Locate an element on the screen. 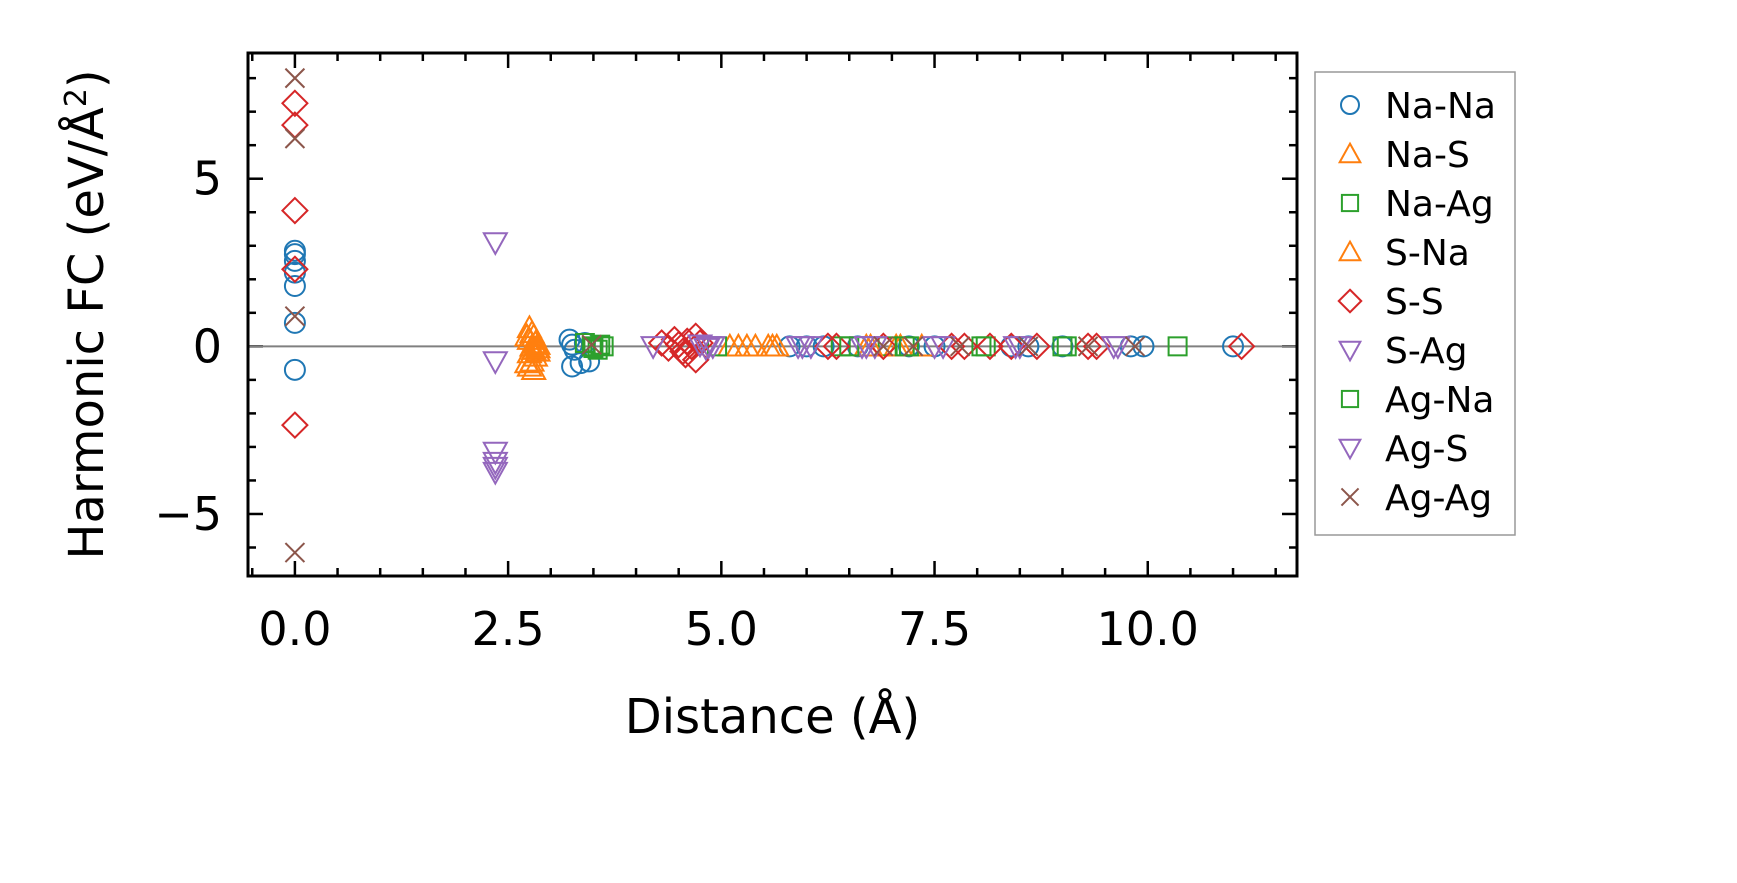 This screenshot has height=883, width=1737. legend-item: Ag-Ag is located at coordinates (1416, 498).